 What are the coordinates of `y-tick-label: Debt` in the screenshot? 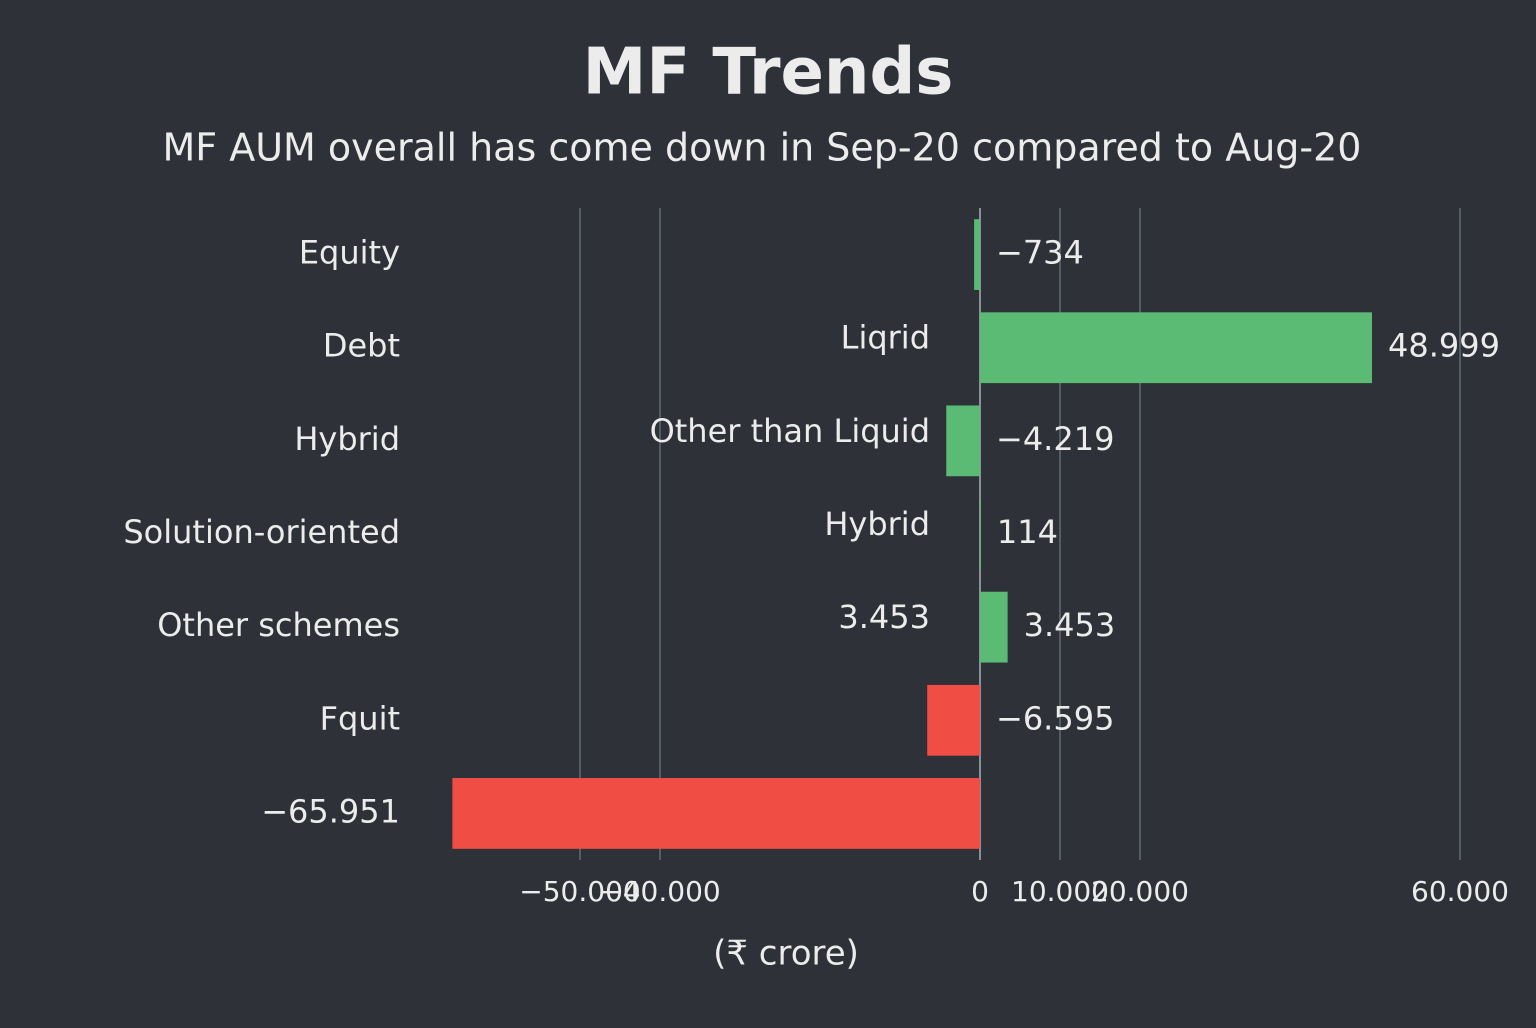 It's located at (361, 346).